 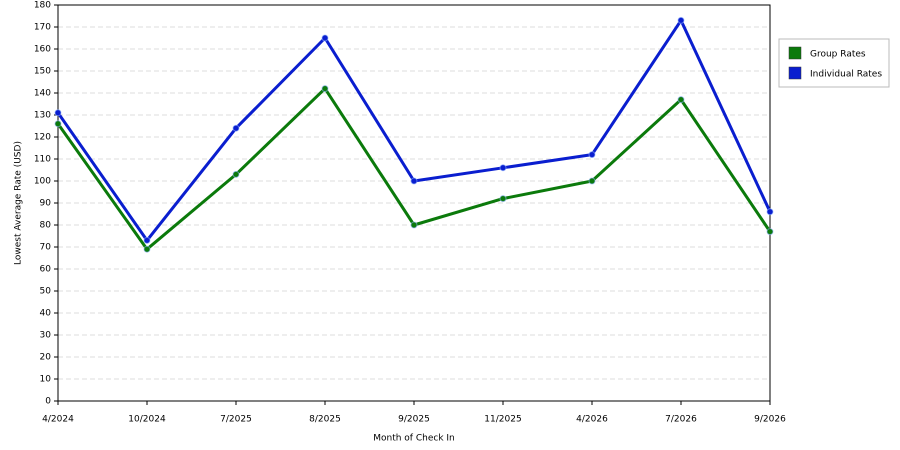 What do you see at coordinates (42, 160) in the screenshot?
I see `y-tick-label: 110` at bounding box center [42, 160].